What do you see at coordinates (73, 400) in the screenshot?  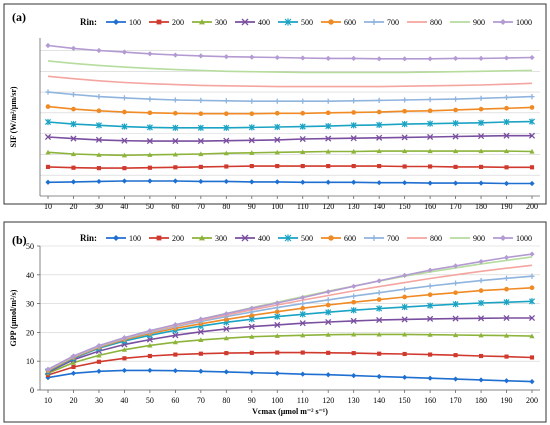 I see `x-tick-label: 20` at bounding box center [73, 400].